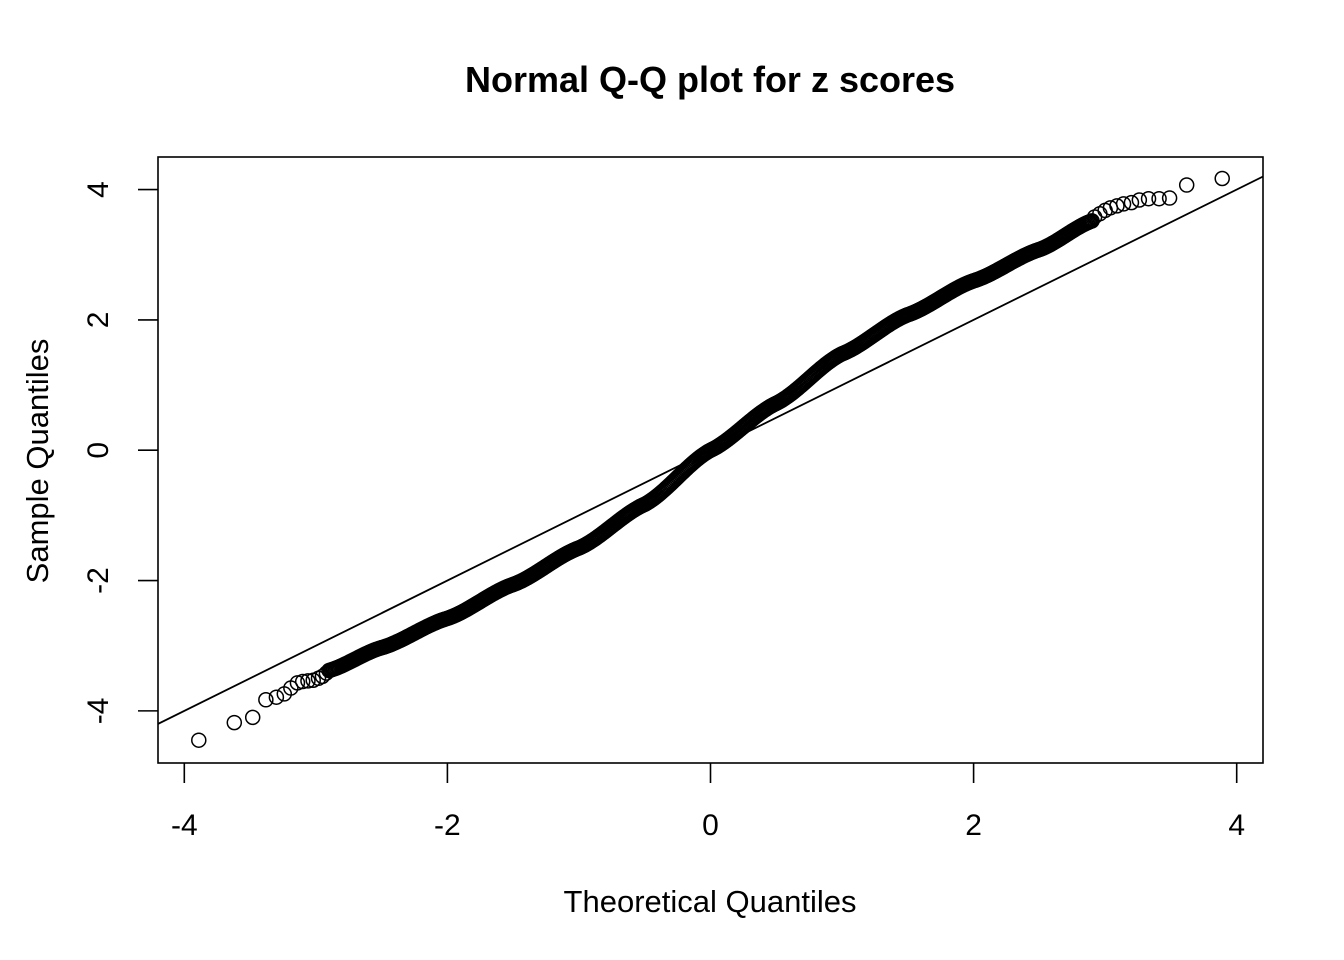 The width and height of the screenshot is (1344, 960). I want to click on x-tick-label: 0, so click(710, 825).